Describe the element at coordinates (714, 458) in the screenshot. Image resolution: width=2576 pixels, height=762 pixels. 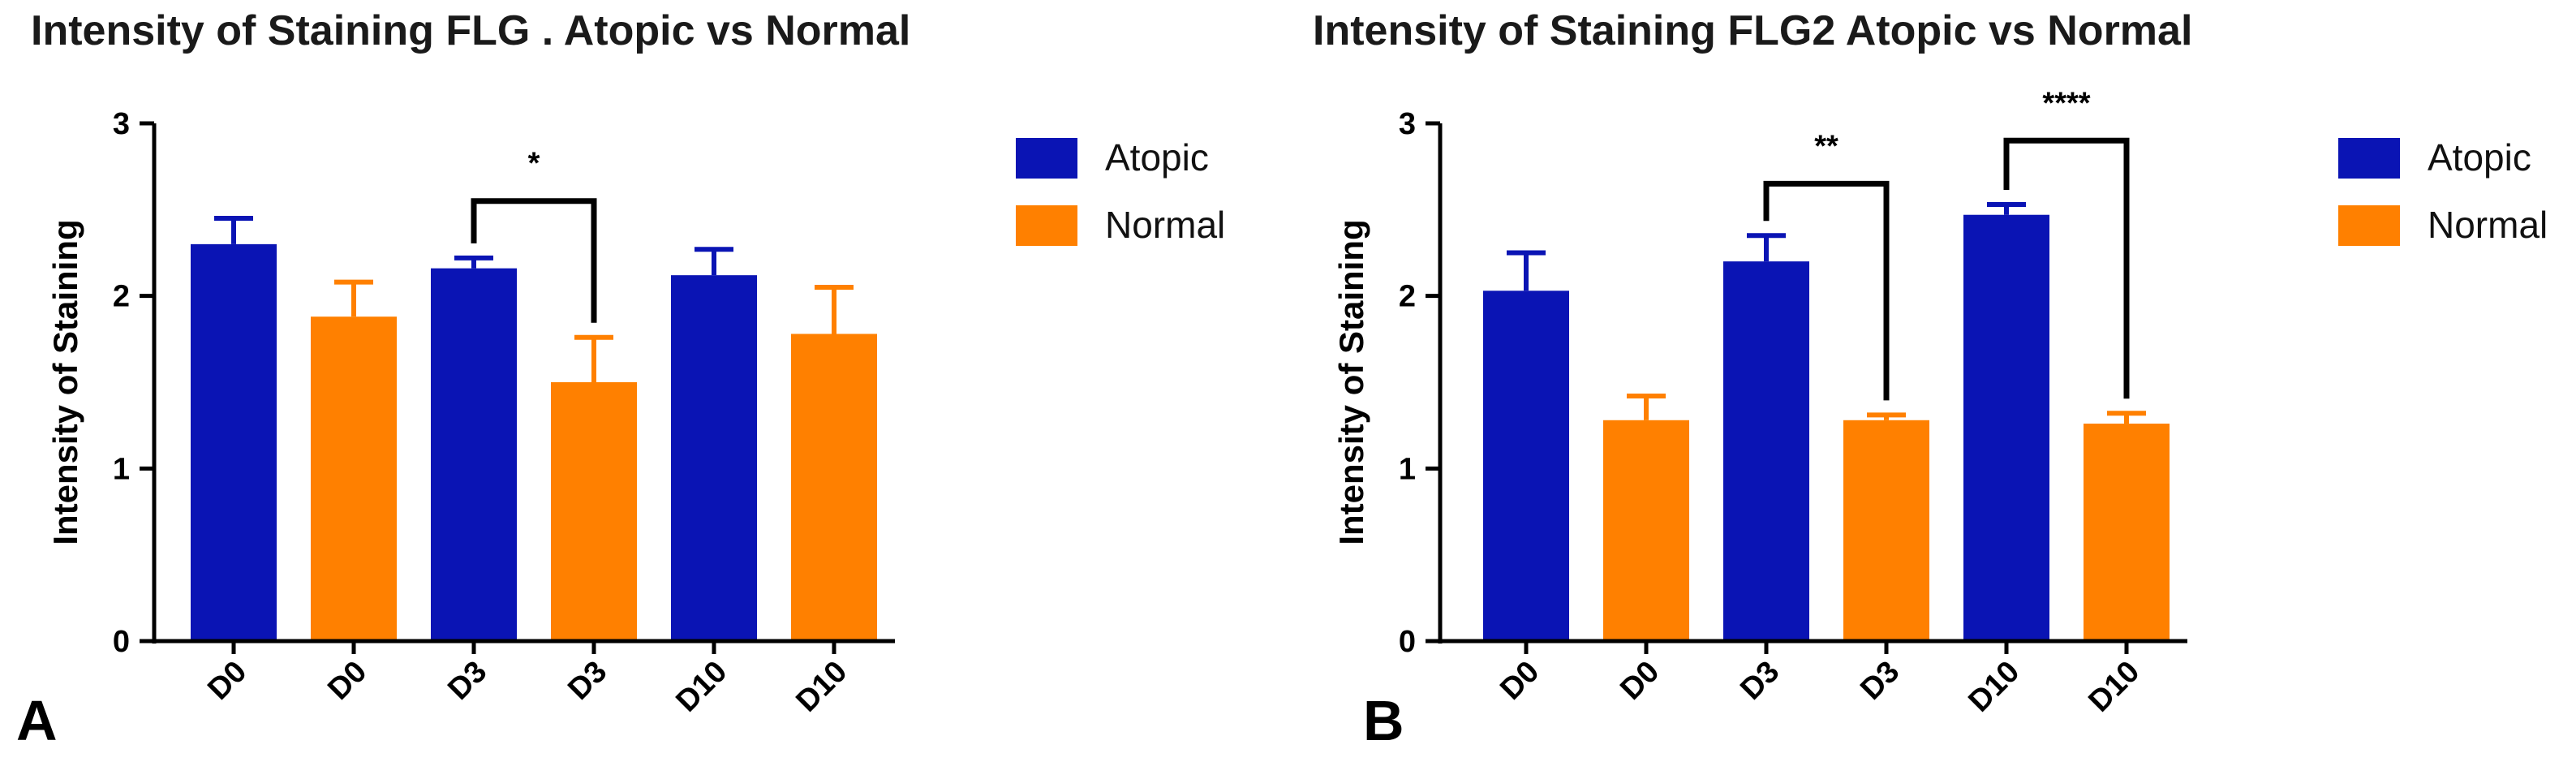
I see `panel-a-bar-atopic-d10` at that location.